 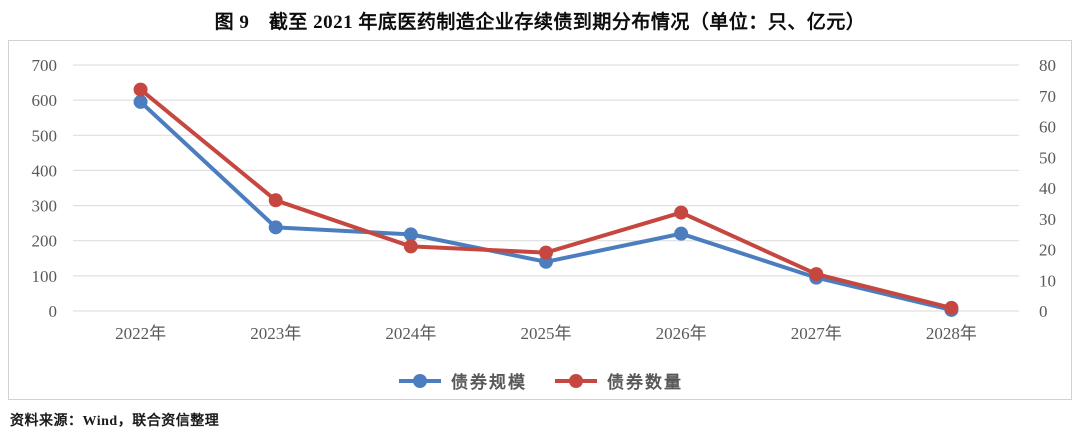 What do you see at coordinates (1047, 96) in the screenshot?
I see `svg-text: 70` at bounding box center [1047, 96].